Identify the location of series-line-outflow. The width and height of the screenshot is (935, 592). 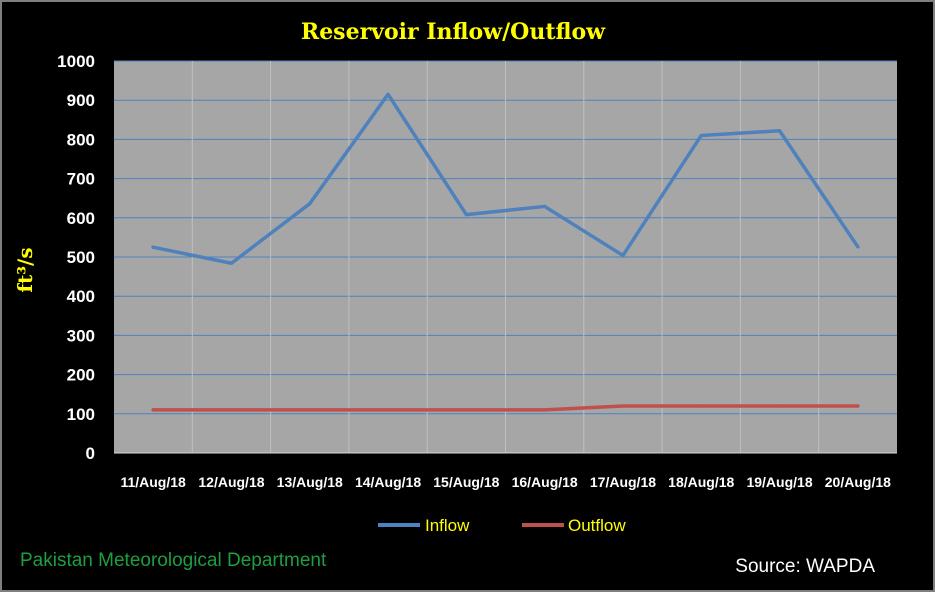
(505, 408).